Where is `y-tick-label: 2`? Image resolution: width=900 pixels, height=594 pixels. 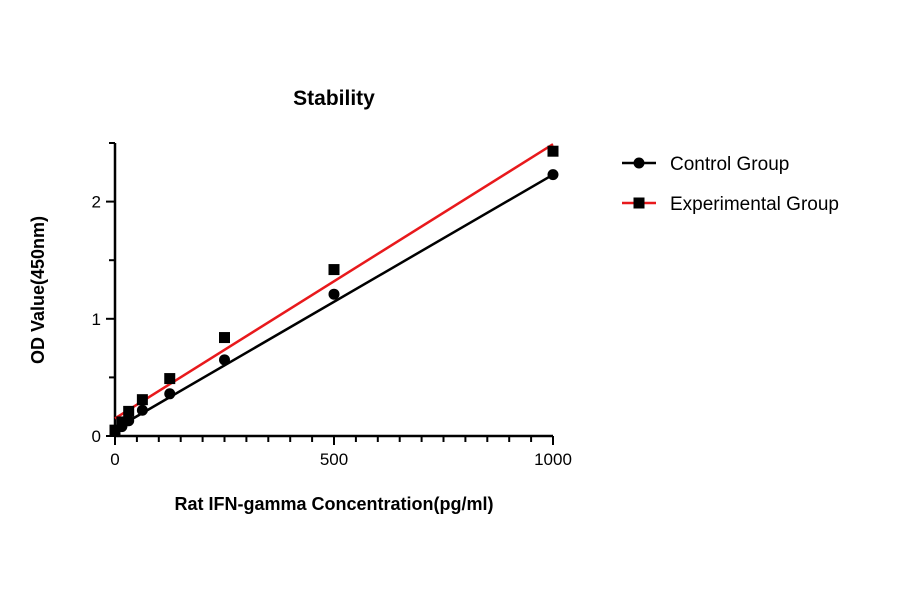 y-tick-label: 2 is located at coordinates (96, 202).